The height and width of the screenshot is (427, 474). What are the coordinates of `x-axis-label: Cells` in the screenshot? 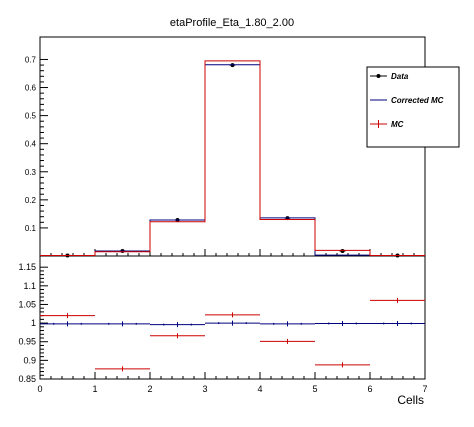 It's located at (410, 400).